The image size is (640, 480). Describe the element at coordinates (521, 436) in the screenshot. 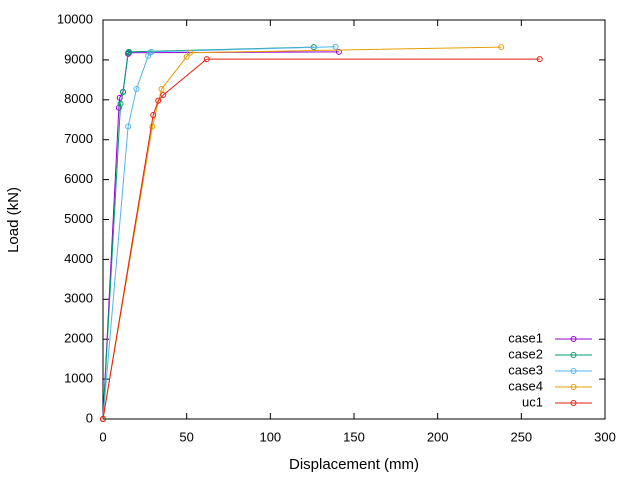

I see `x-tick-label: 250` at that location.